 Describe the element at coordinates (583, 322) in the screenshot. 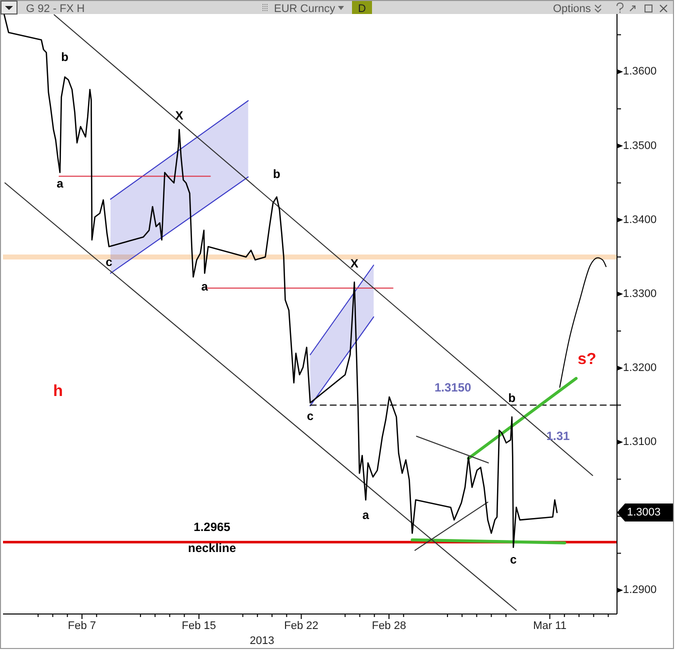

I see `line-series` at that location.